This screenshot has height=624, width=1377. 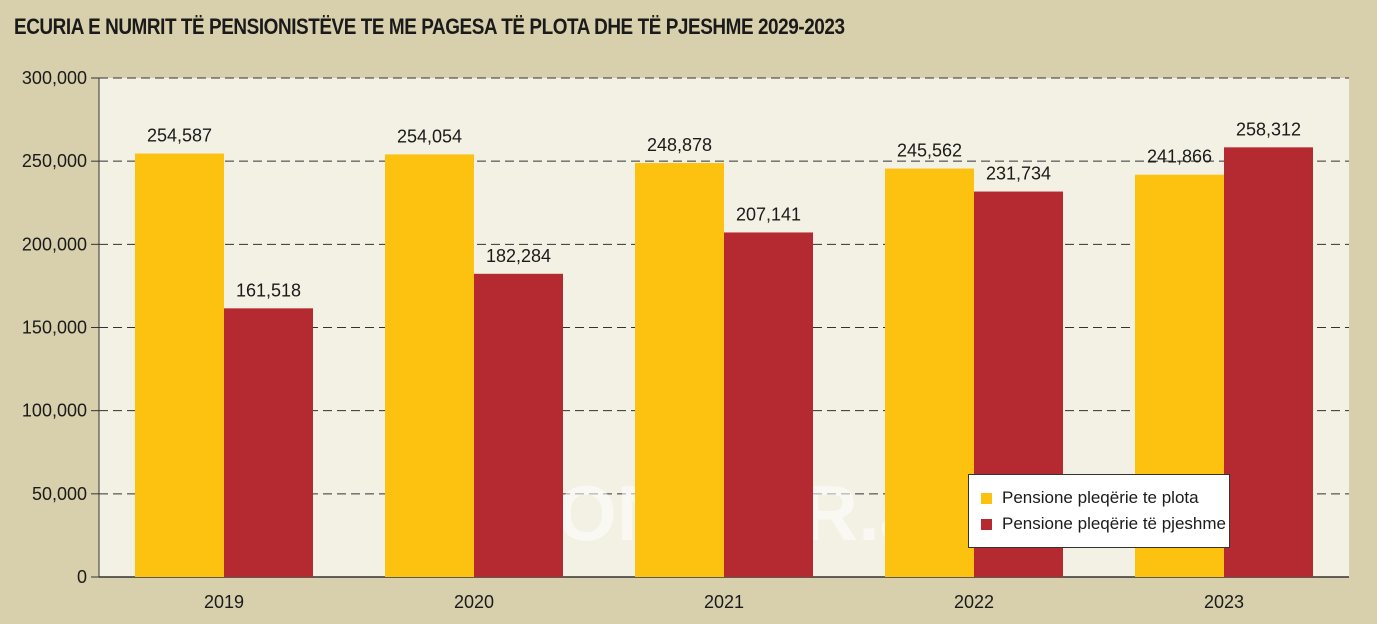 I want to click on legend-item-partial-pension: Pensione pleqërie të pjeshme, so click(x=1105, y=524).